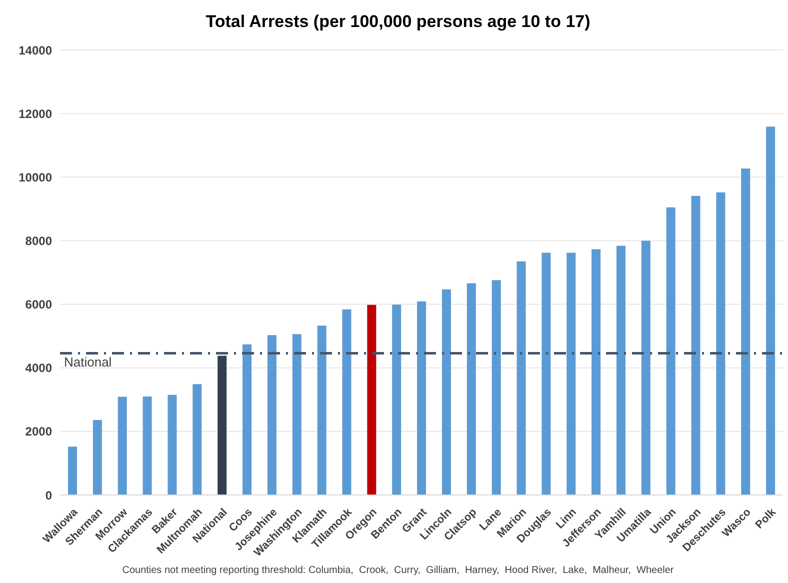 This screenshot has width=788, height=583. Describe the element at coordinates (398, 570) in the screenshot. I see `text: Counties not meeting reporting threshold: Columbia, Crook, Curry, Gilliam, Harney, Hood River, Lake, Malheur, Wheeler` at that location.